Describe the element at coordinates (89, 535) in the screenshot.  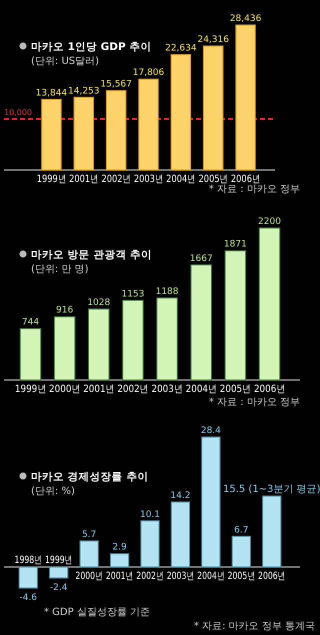
I see `data-label: 5.7` at that location.